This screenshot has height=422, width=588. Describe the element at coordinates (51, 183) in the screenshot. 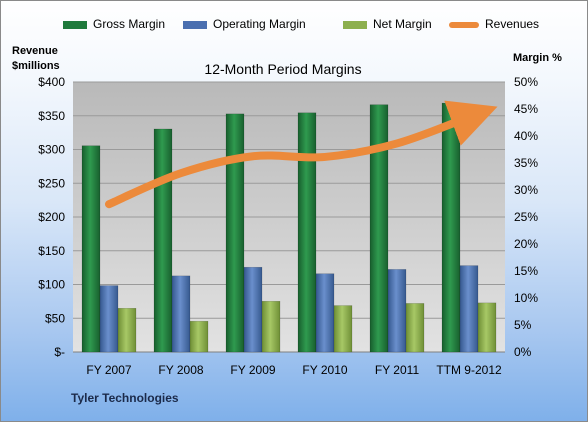

I see `left-tick-label: $250` at that location.